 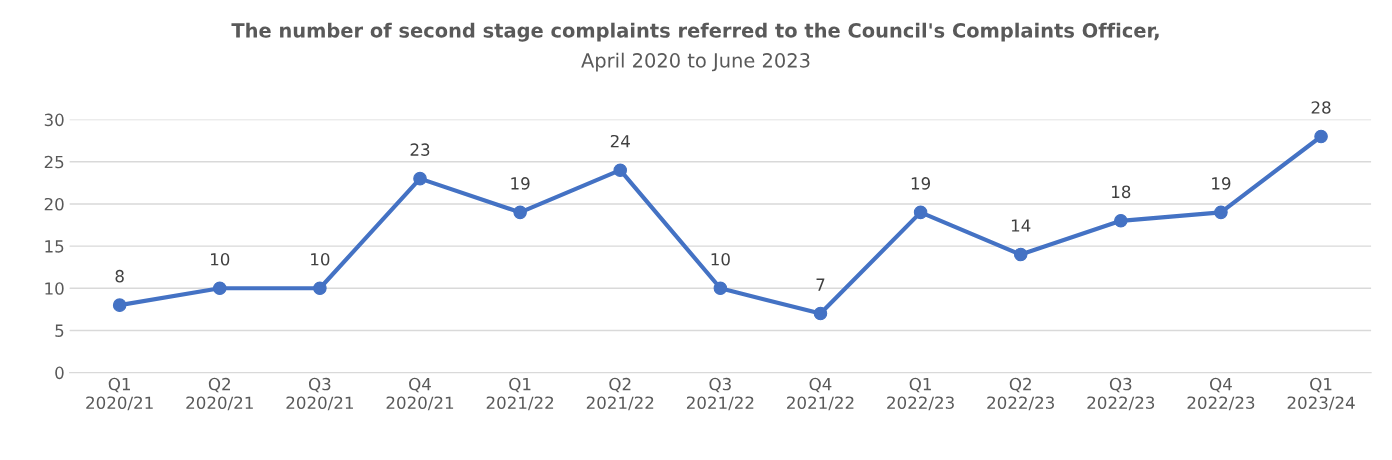 What do you see at coordinates (820, 394) in the screenshot?
I see `x-tick-label: Q4 2021/22` at bounding box center [820, 394].